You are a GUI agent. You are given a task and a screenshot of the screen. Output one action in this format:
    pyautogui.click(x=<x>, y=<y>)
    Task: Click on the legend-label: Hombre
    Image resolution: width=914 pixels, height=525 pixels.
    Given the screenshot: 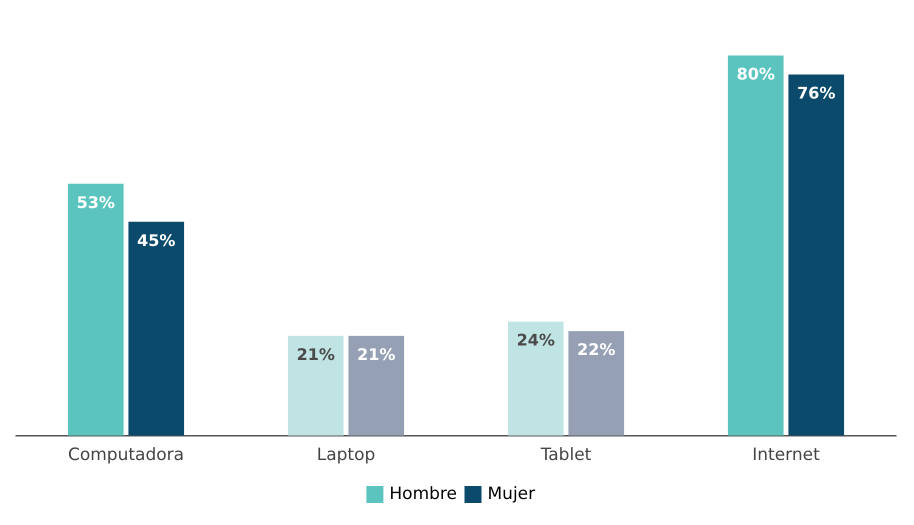 What is the action you would take?
    pyautogui.click(x=423, y=494)
    